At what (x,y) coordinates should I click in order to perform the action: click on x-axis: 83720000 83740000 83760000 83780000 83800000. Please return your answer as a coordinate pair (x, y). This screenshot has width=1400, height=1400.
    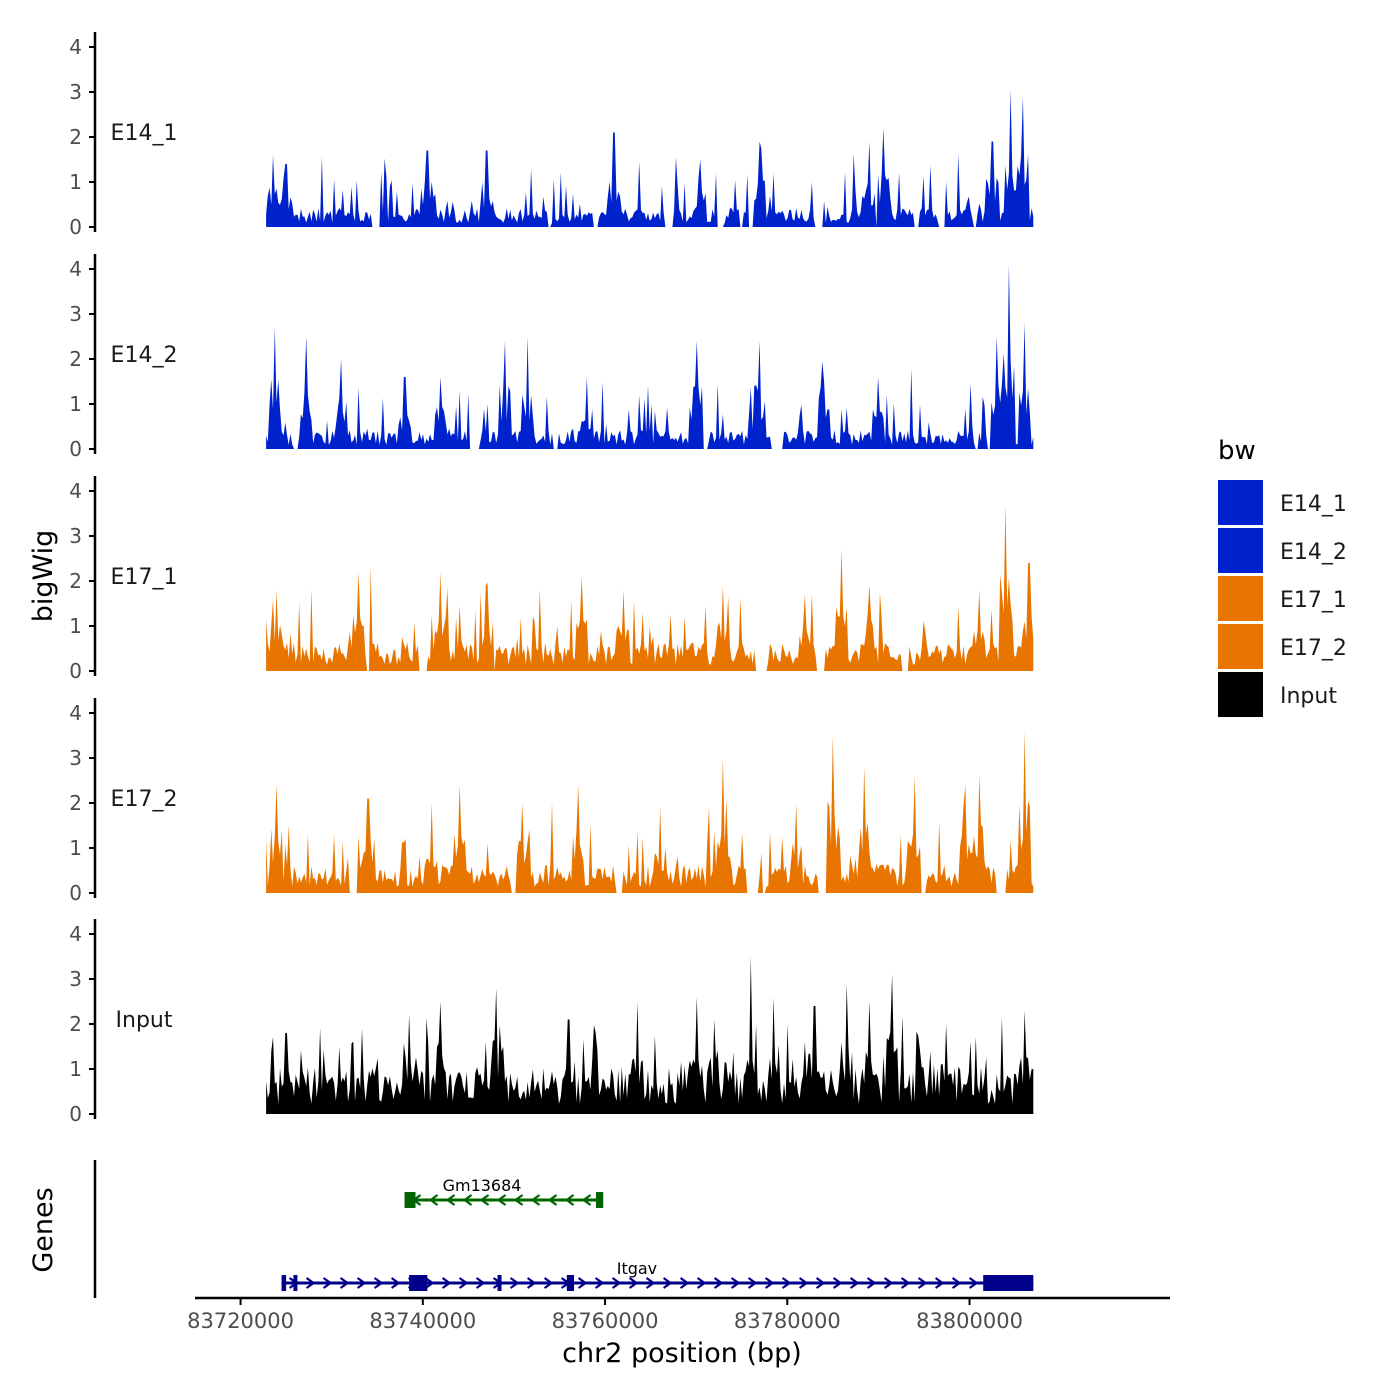
    Looking at the image, I should click on (678, 1314).